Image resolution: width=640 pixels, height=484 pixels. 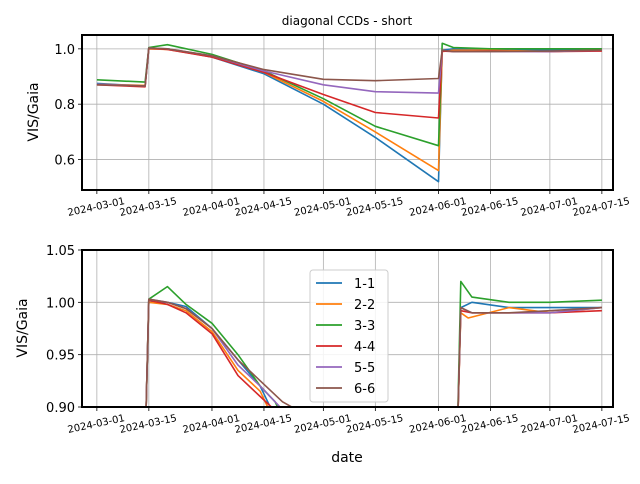 I want to click on bottom-x-axis-label: date, so click(x=347, y=458).